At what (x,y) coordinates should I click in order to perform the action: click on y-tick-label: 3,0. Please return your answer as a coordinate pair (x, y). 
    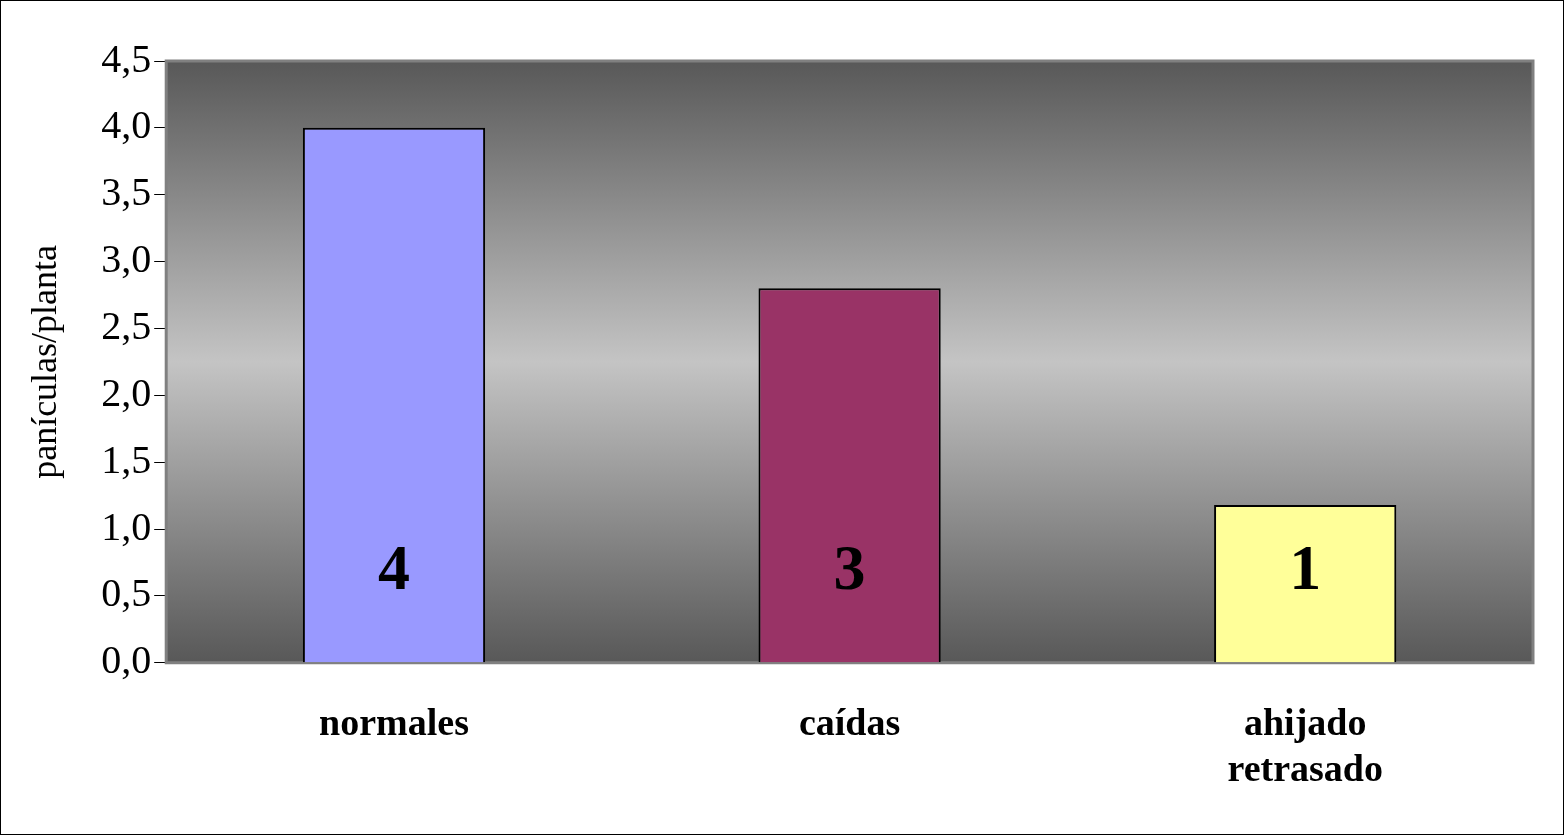
    Looking at the image, I should click on (126, 259).